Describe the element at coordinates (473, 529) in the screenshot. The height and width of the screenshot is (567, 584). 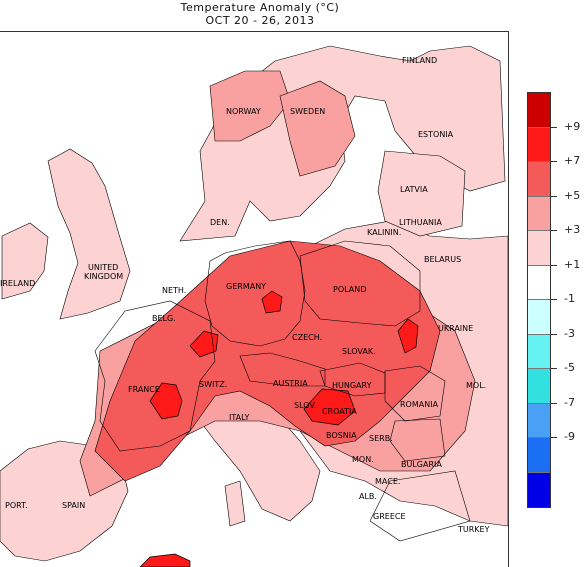
I see `label-turkey: TURKEY` at that location.